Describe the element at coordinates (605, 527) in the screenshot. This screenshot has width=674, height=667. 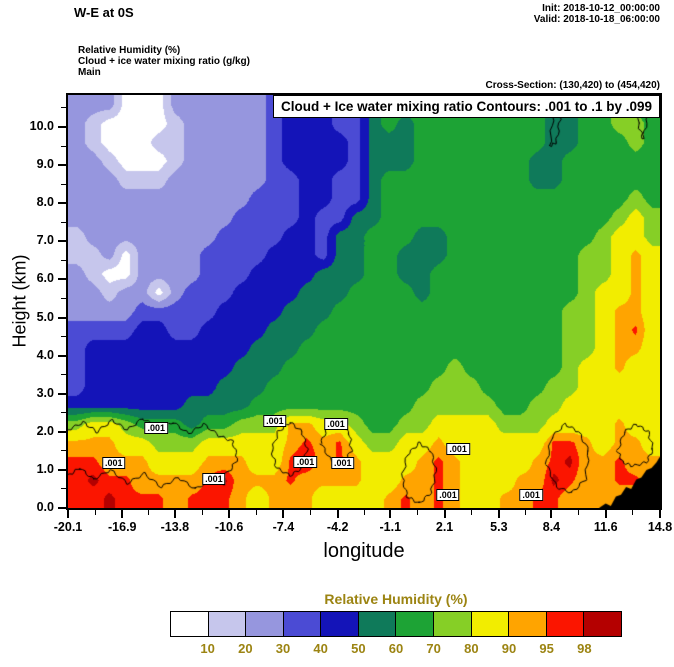
I see `x-tick-label: 11.6` at that location.